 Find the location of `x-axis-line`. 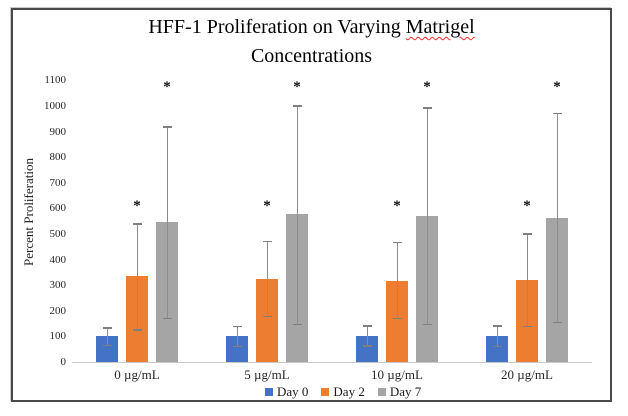

x-axis-line is located at coordinates (332, 362).